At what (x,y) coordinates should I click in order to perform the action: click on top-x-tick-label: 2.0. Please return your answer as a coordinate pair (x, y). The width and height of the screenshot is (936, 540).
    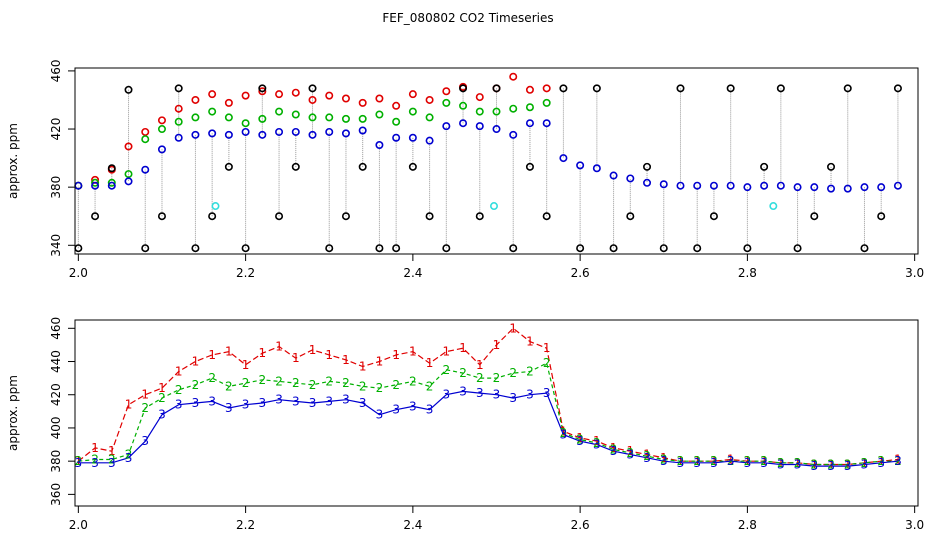
    Looking at the image, I should click on (78, 273).